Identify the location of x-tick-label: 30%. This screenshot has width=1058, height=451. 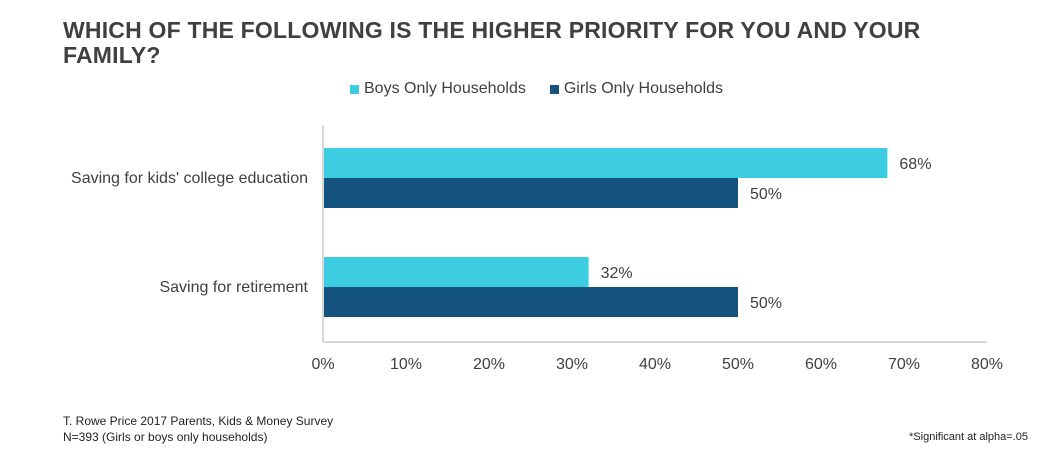
(572, 364).